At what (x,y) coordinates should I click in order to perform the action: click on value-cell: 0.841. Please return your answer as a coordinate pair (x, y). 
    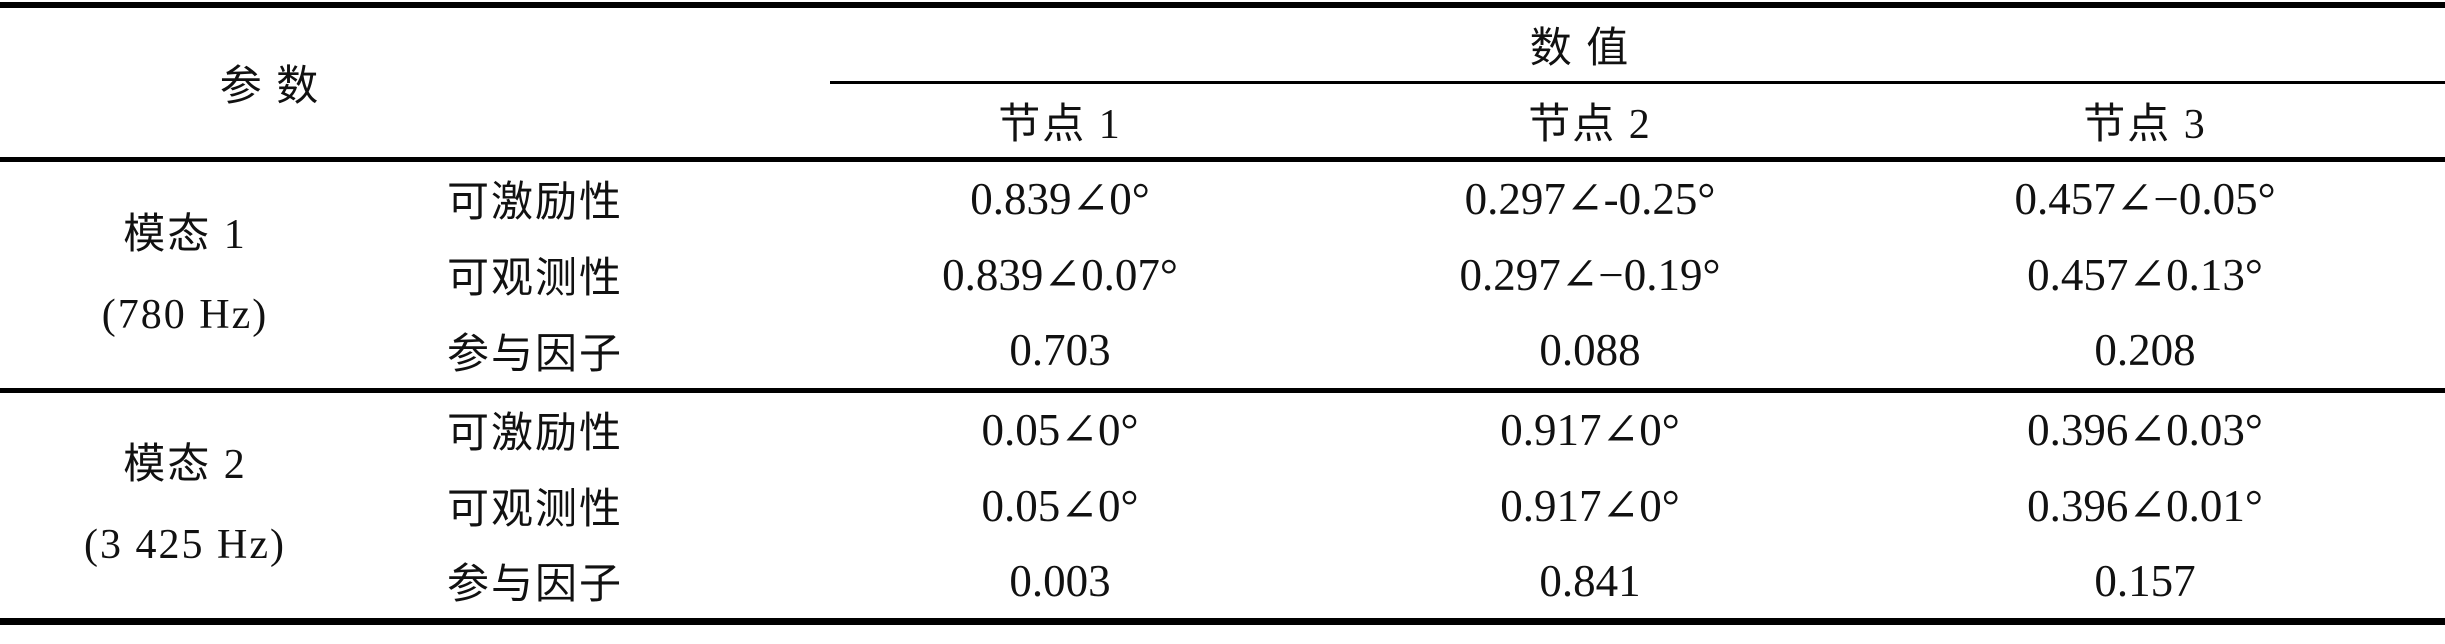
    Looking at the image, I should click on (1590, 580).